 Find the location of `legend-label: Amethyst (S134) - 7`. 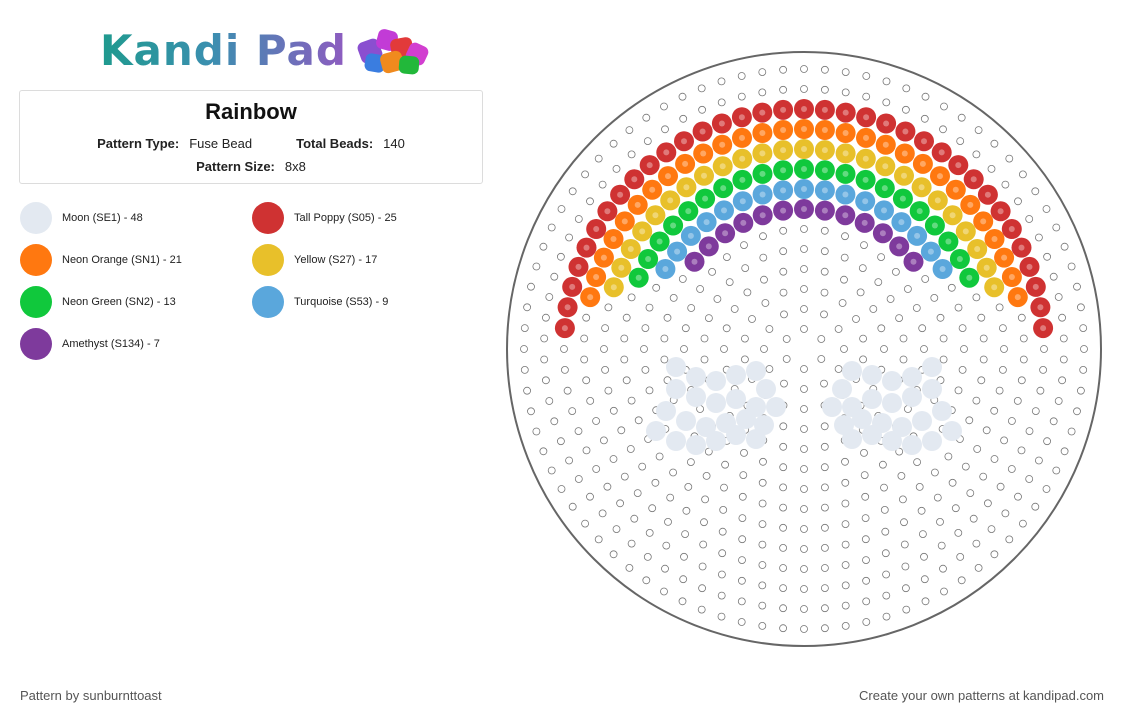

legend-label: Amethyst (S134) - 7 is located at coordinates (111, 344).